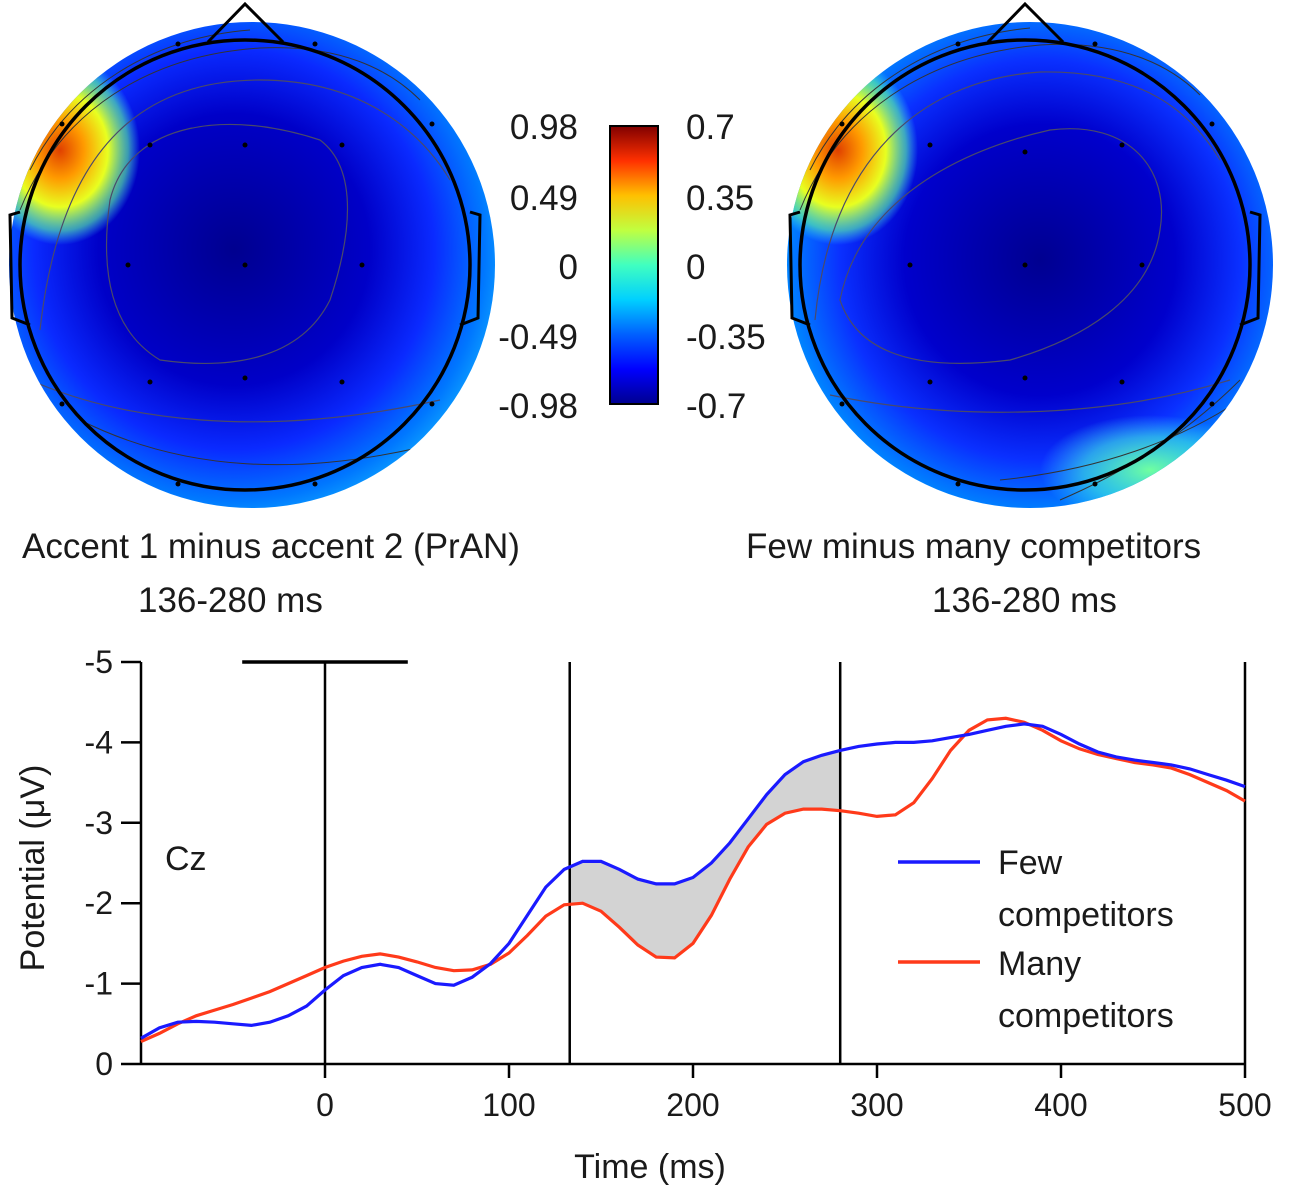 Image resolution: width=1300 pixels, height=1195 pixels. What do you see at coordinates (1060, 1105) in the screenshot?
I see `x-tick-label: 400` at bounding box center [1060, 1105].